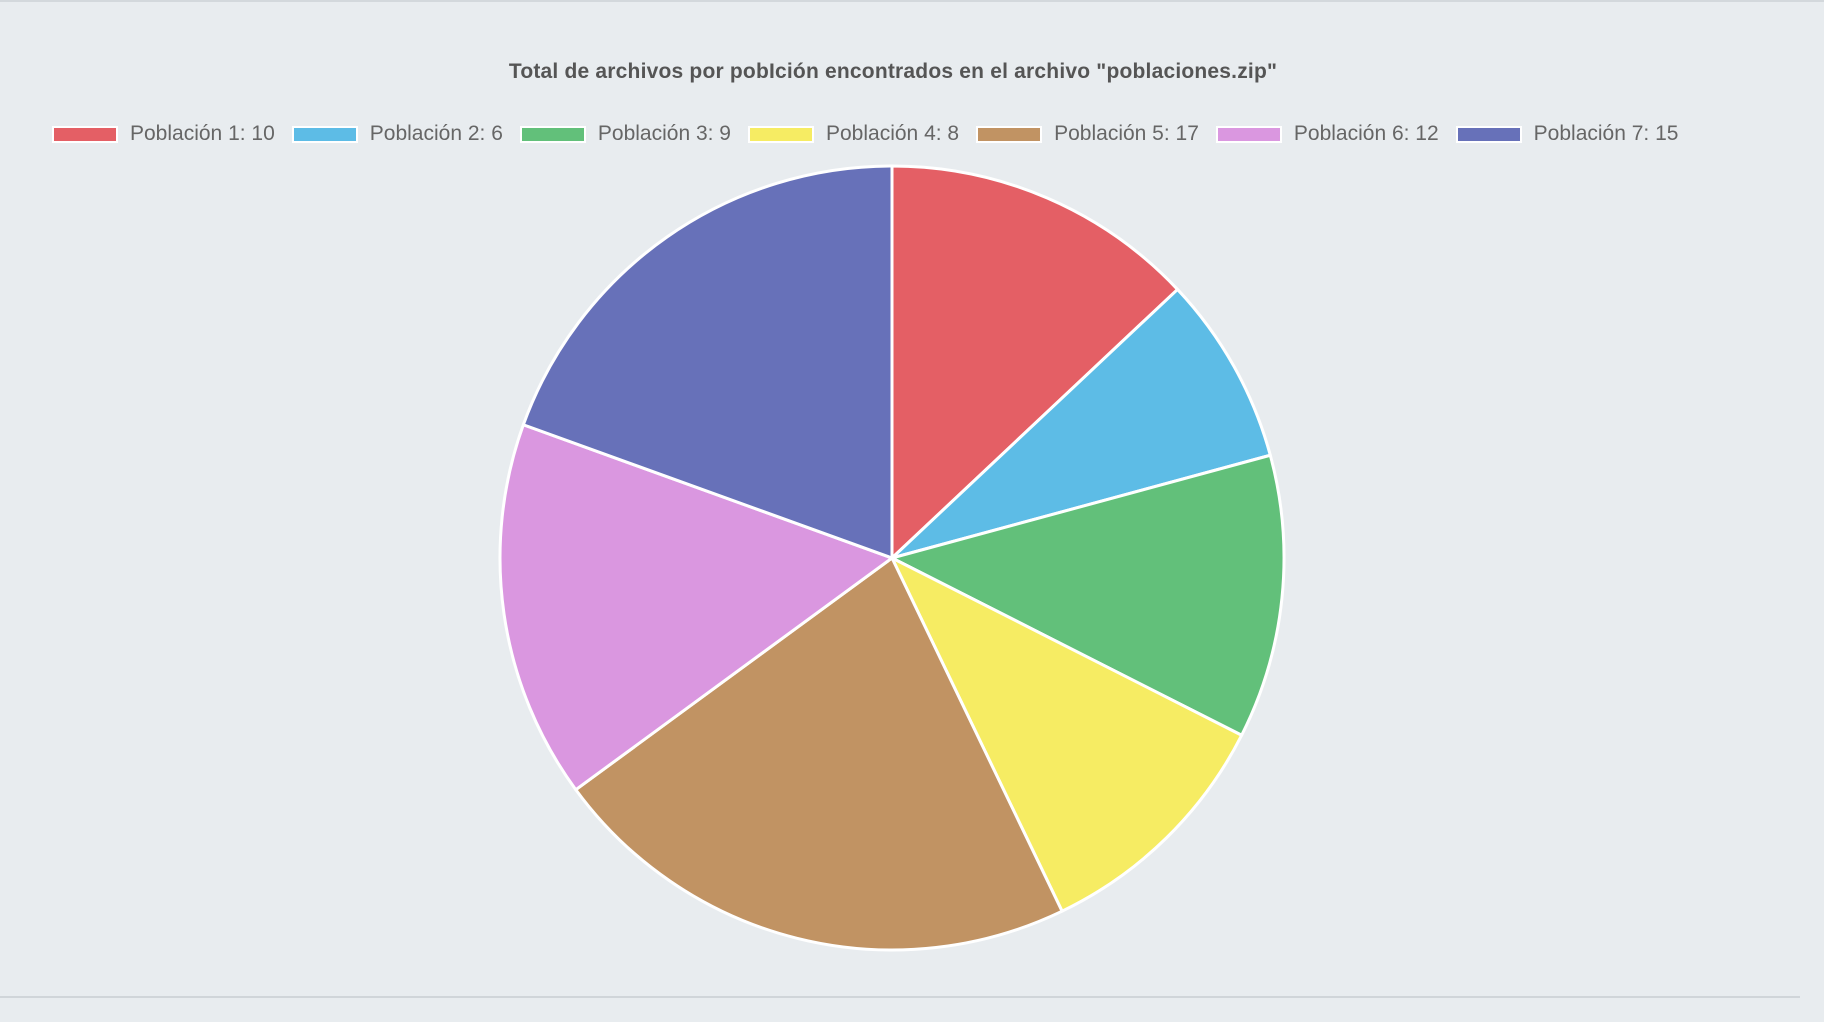  Describe the element at coordinates (893, 133) in the screenshot. I see `legend-label: Población 4: 8` at that location.